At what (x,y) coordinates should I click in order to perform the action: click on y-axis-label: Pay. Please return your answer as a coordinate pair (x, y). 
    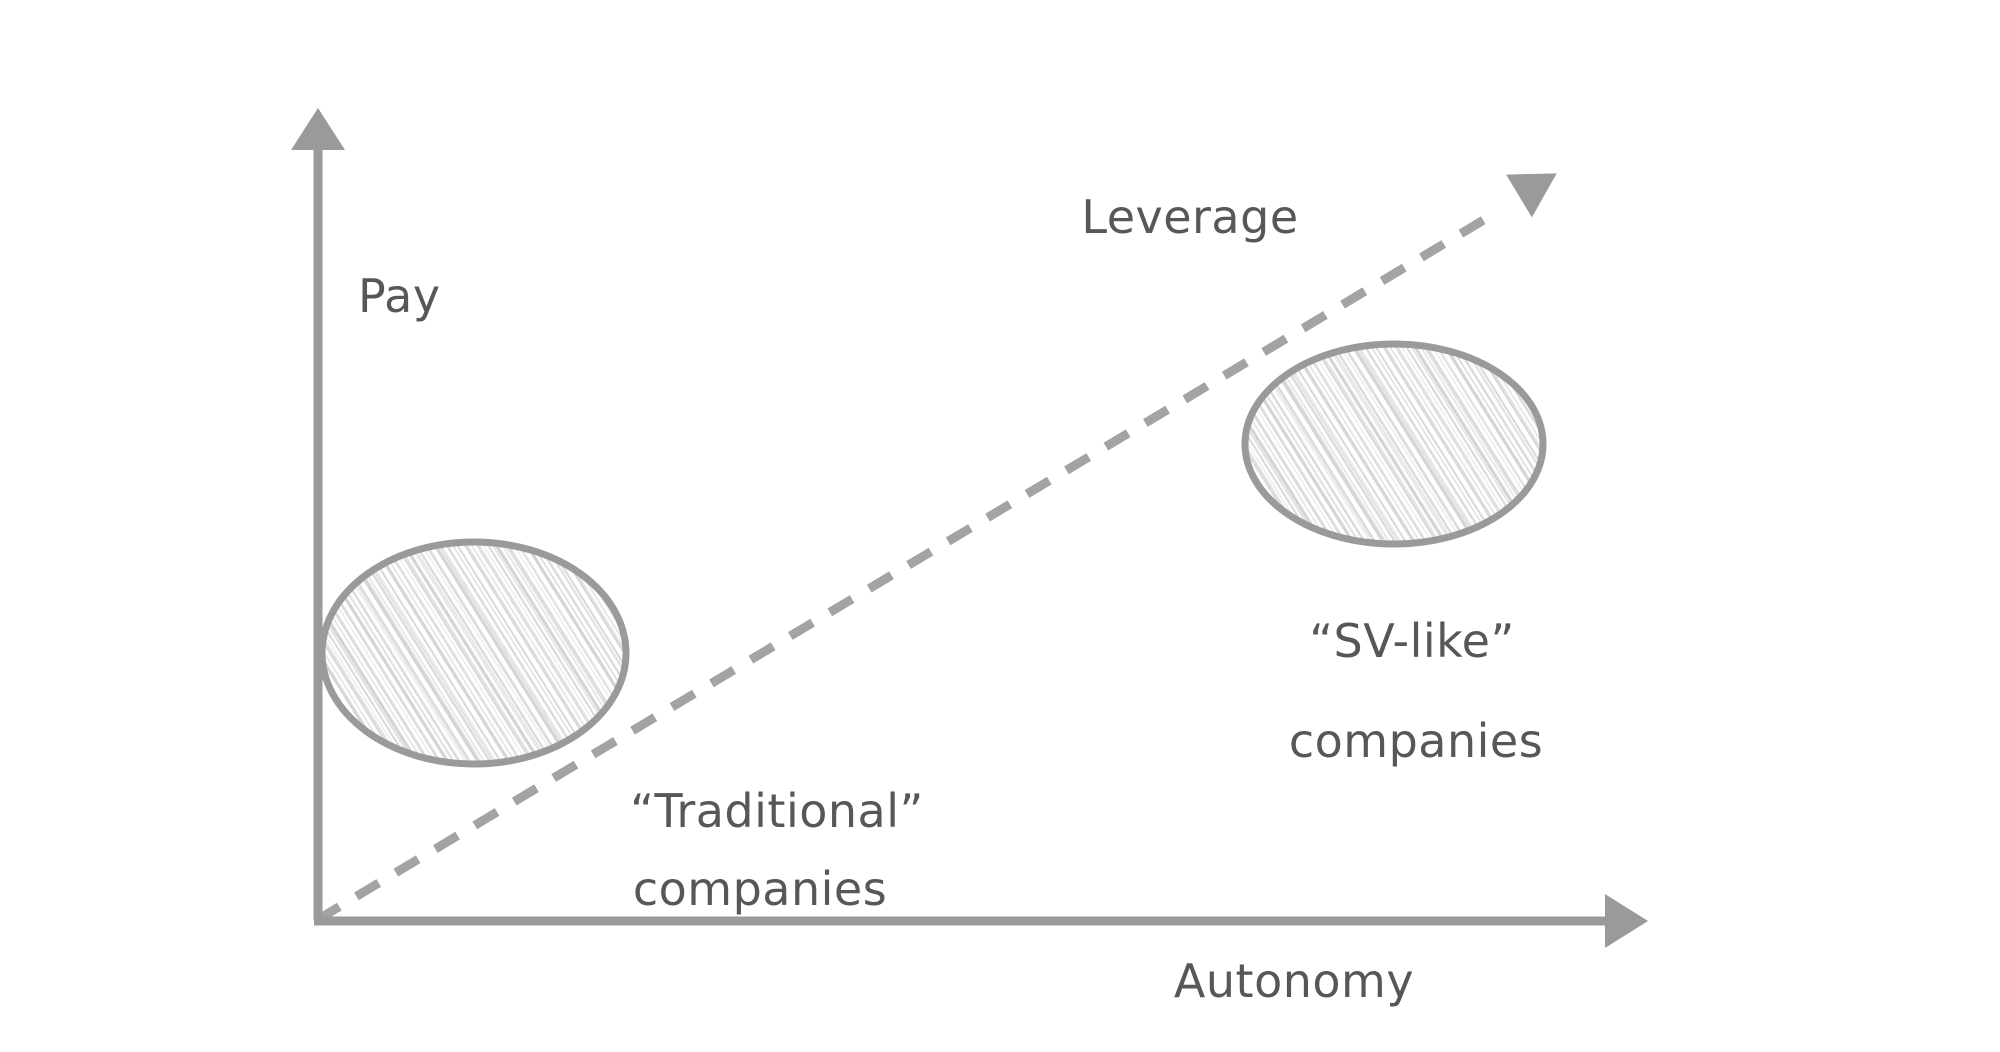
    Looking at the image, I should click on (399, 296).